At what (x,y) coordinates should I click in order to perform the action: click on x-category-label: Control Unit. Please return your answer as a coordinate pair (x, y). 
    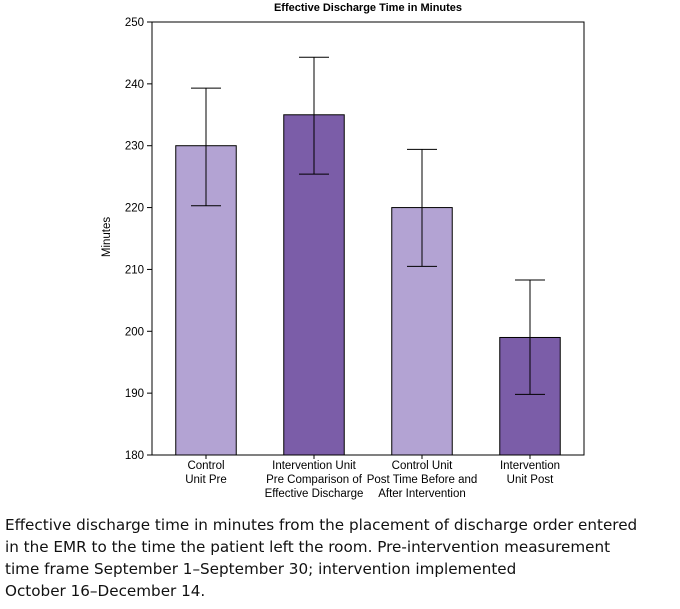
    Looking at the image, I should click on (423, 466).